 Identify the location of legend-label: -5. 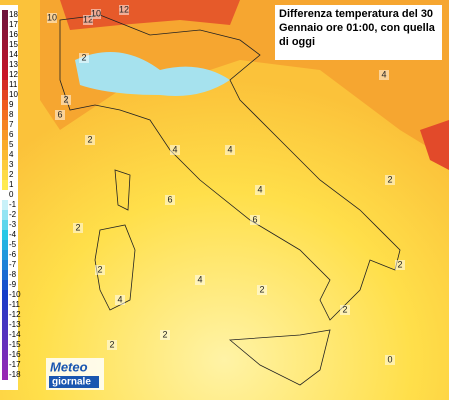
(13, 244).